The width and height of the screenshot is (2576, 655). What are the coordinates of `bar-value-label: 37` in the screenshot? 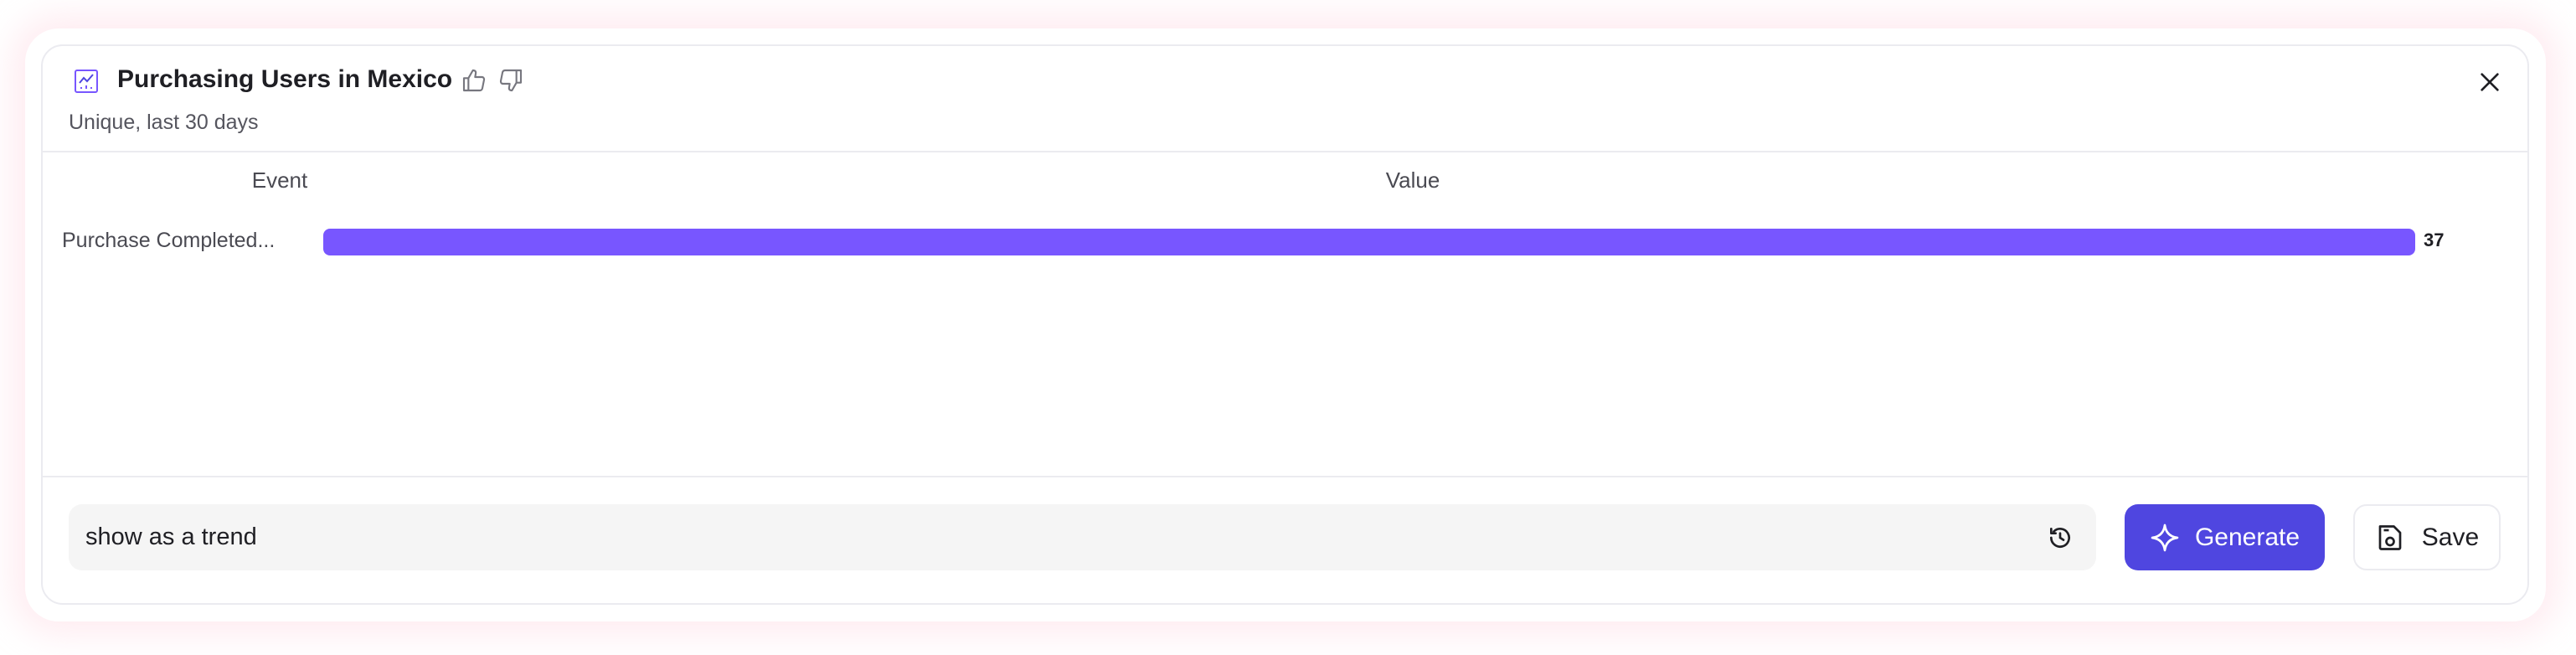 It's located at (2434, 240).